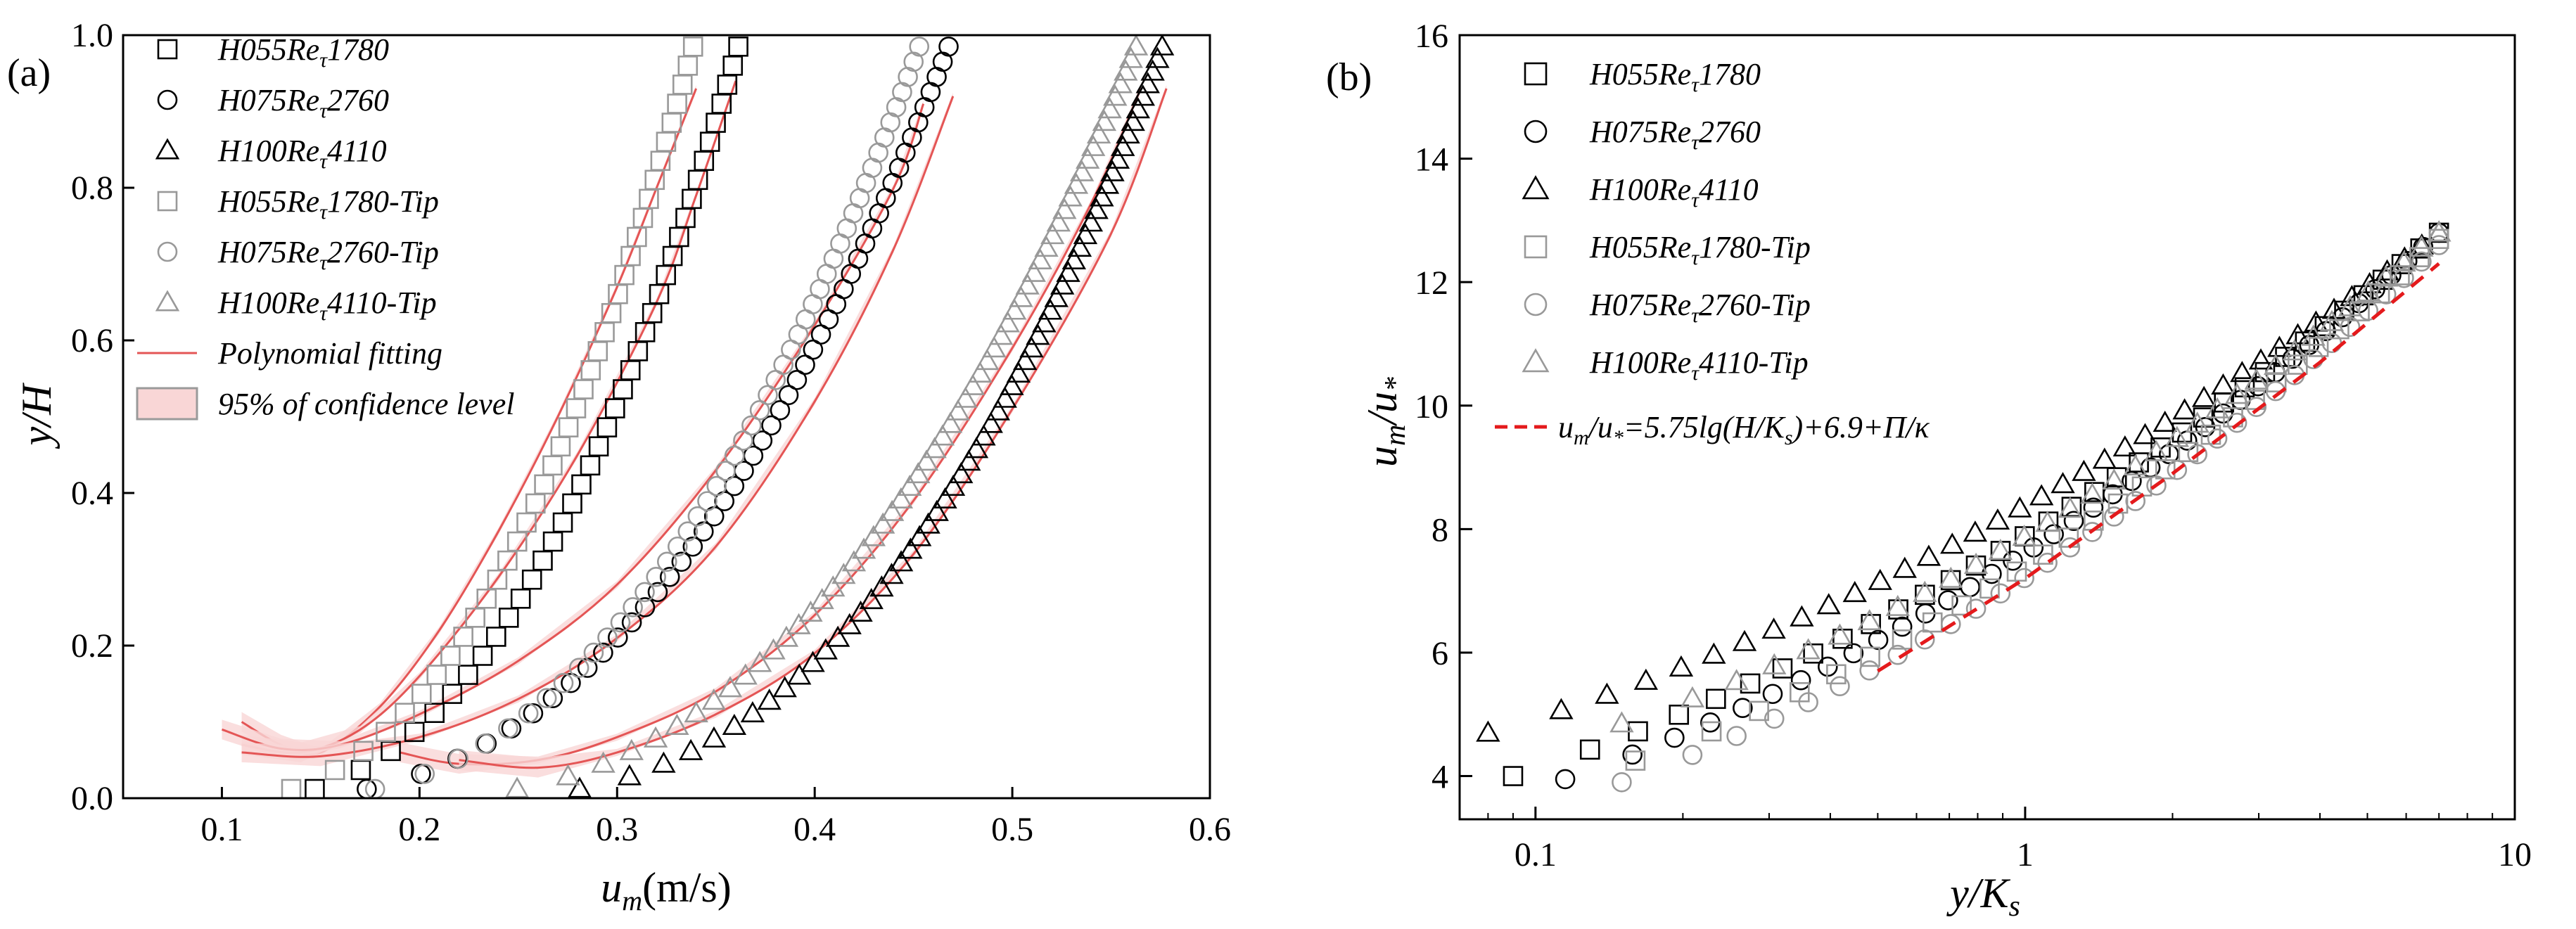  I want to click on legend-label: H055Reτ1780-Tip, so click(1700, 249).